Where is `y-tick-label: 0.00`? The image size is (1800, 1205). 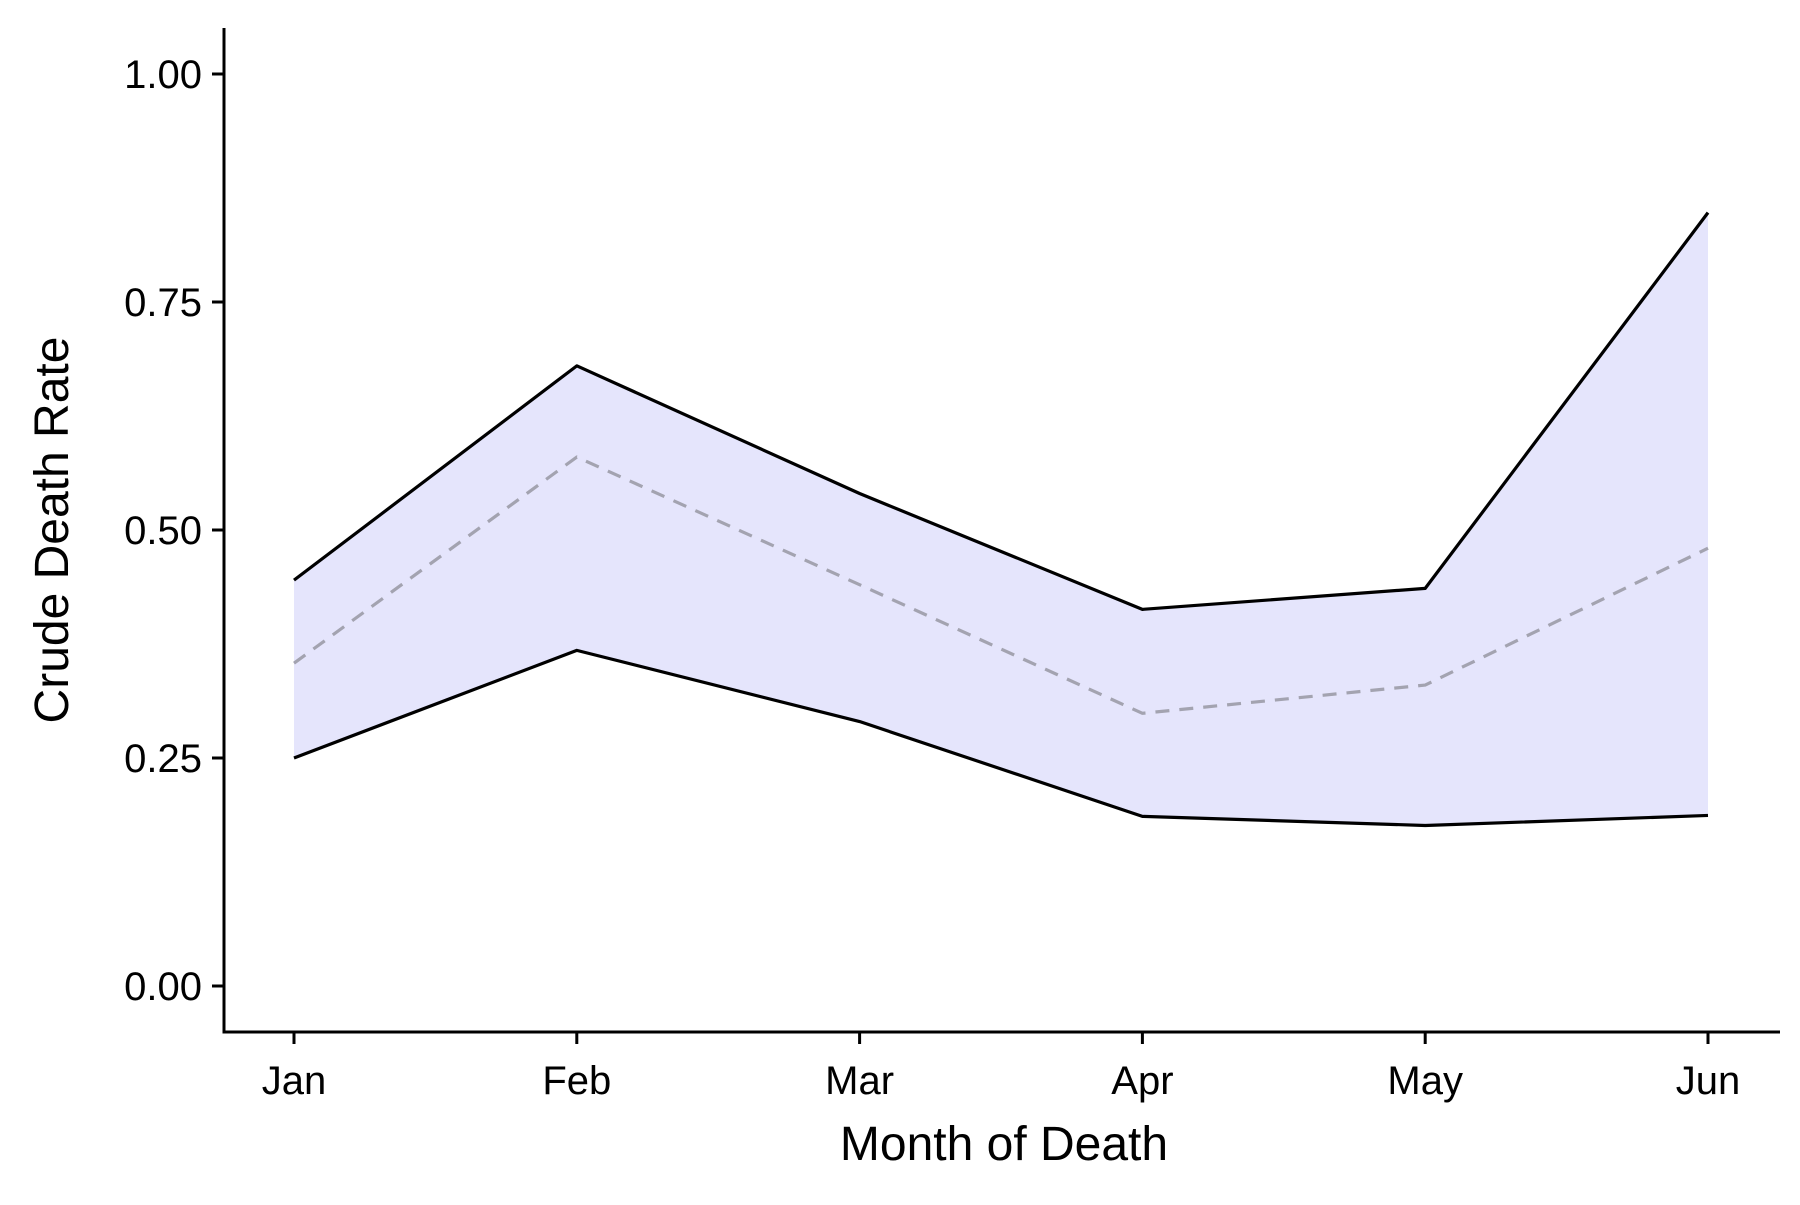 y-tick-label: 0.00 is located at coordinates (163, 987).